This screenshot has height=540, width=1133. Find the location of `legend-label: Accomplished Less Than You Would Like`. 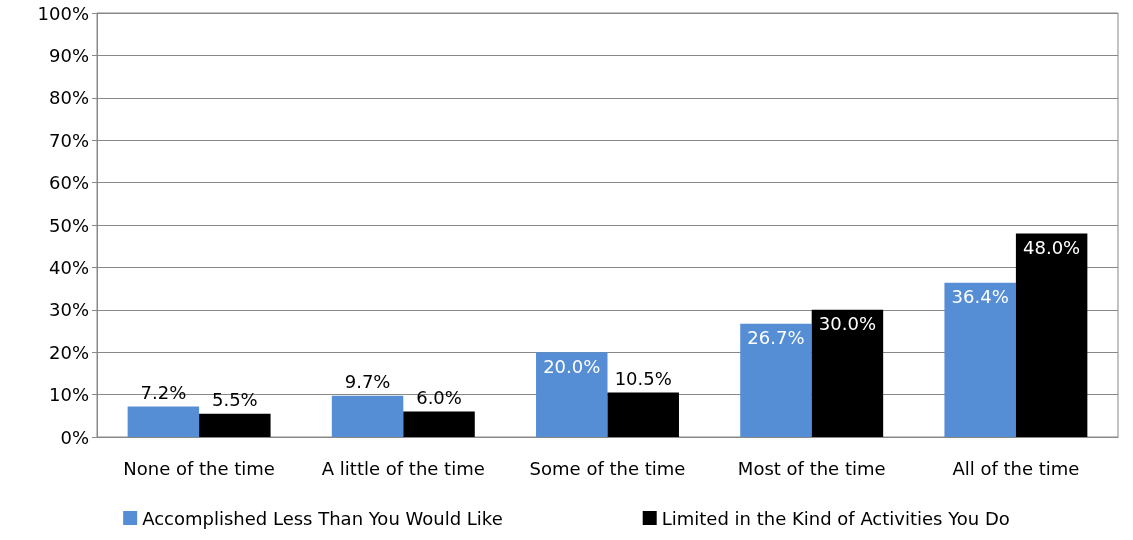

legend-label: Accomplished Less Than You Would Like is located at coordinates (322, 518).